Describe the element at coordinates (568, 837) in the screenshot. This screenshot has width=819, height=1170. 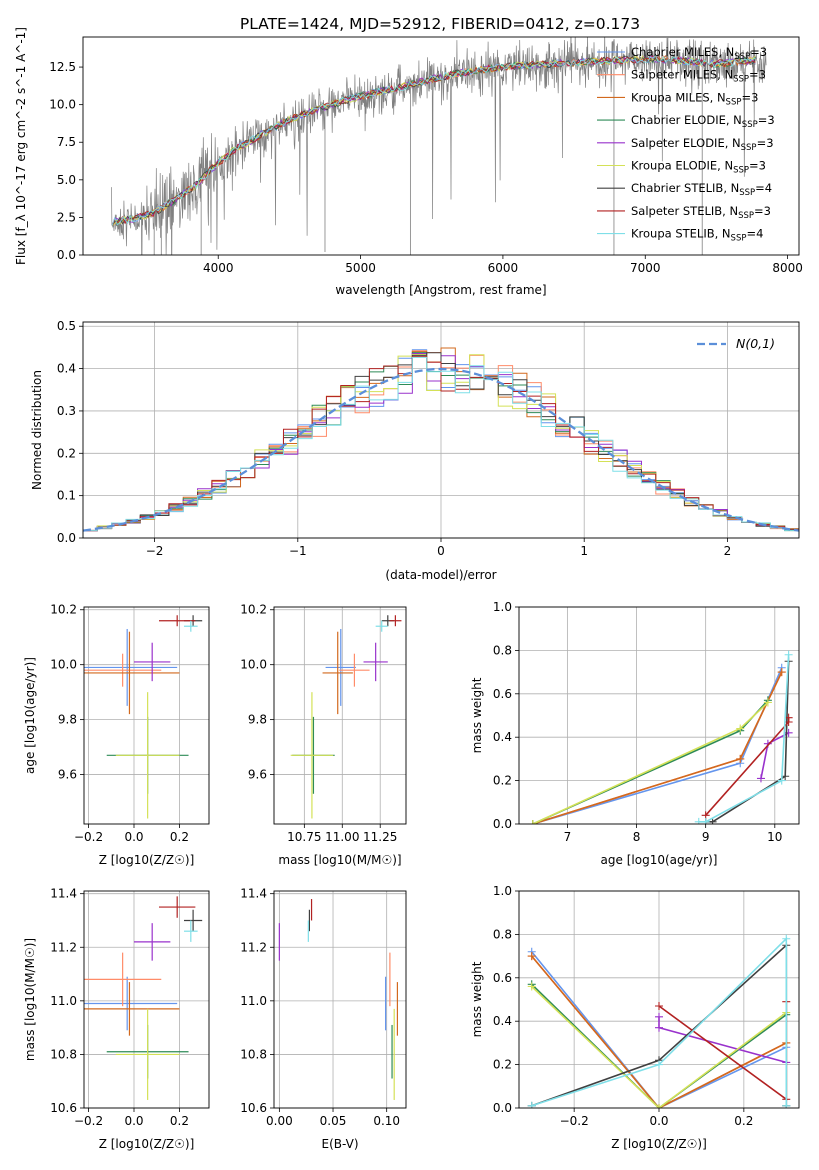
I see `x-tick-label: 7` at that location.